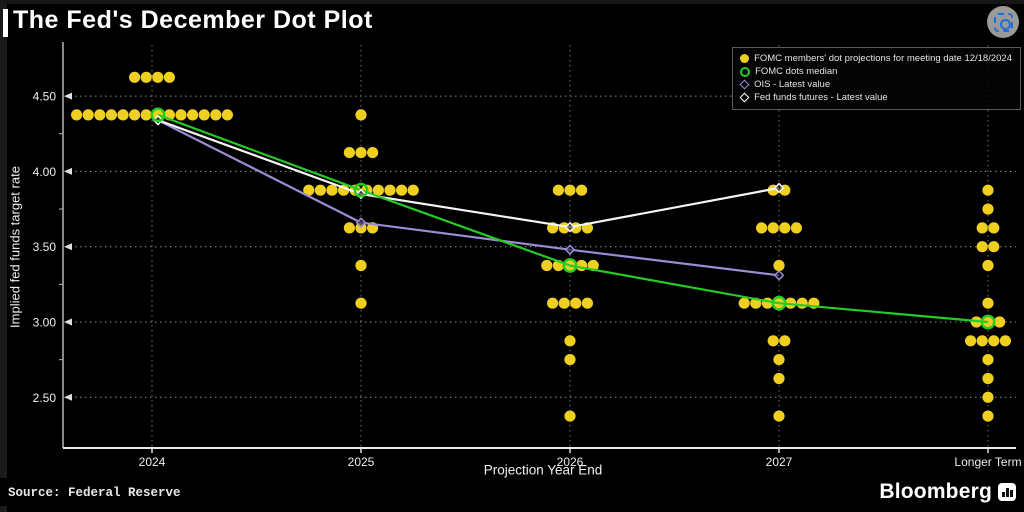 This screenshot has height=512, width=1024. What do you see at coordinates (792, 84) in the screenshot?
I see `legend-label: OIS - Latest value` at bounding box center [792, 84].